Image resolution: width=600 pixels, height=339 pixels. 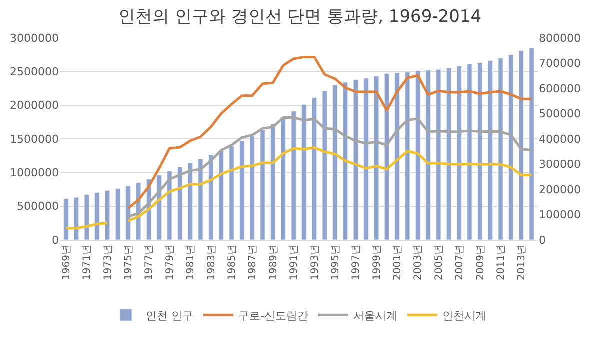 I want to click on y-tick-label: 2000000, so click(x=34, y=105).